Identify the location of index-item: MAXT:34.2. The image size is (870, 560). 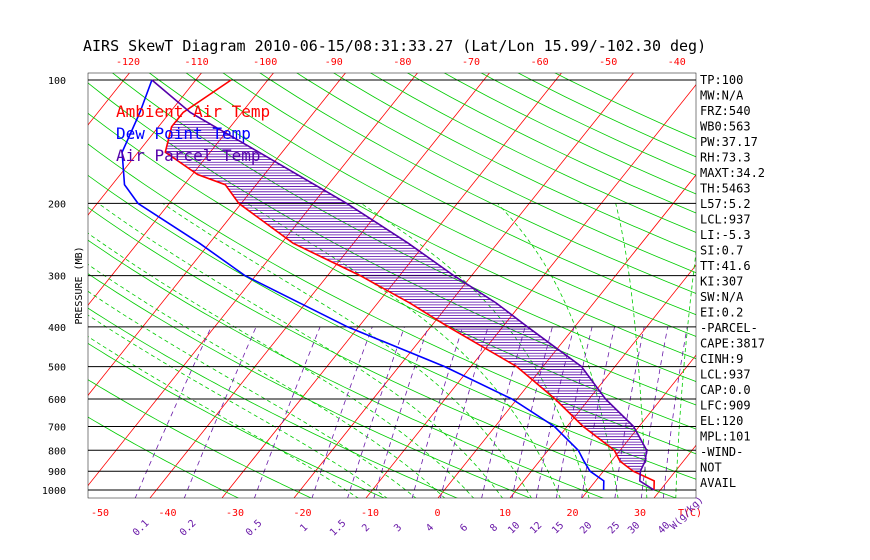
(732, 173).